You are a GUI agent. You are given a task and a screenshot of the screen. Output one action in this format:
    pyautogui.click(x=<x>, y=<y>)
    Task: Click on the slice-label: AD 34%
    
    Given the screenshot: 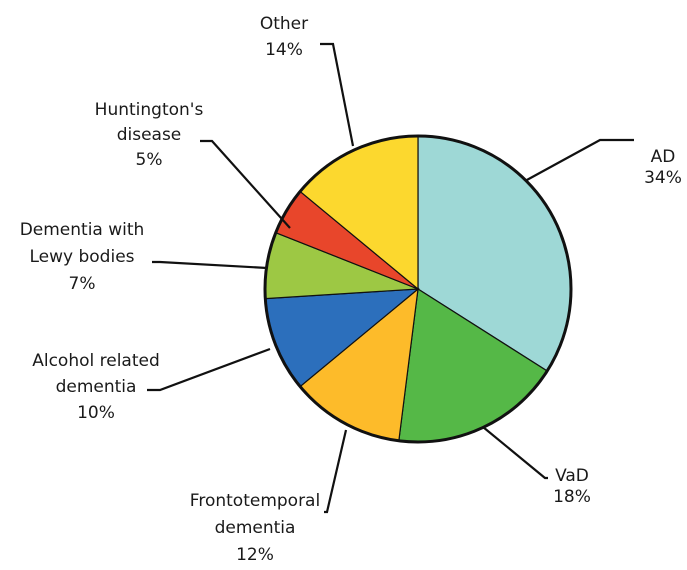 What is the action you would take?
    pyautogui.click(x=663, y=167)
    